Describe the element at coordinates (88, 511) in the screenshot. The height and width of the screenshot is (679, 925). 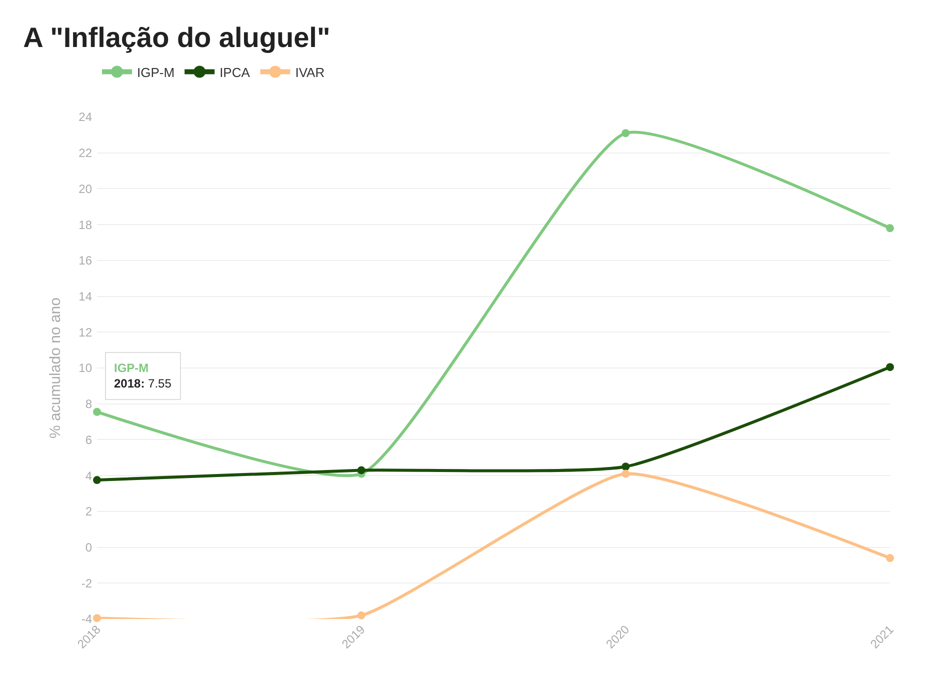
I see `y-tick-label: 2` at that location.